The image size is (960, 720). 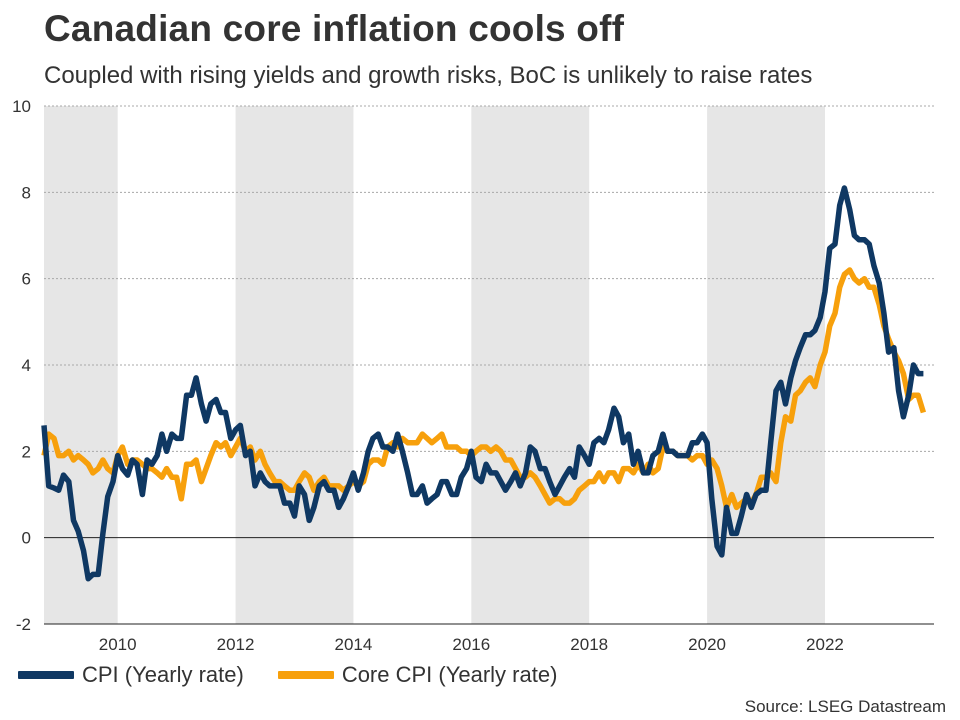 I want to click on legend-label-cpi: CPI (Yearly rate), so click(x=163, y=674).